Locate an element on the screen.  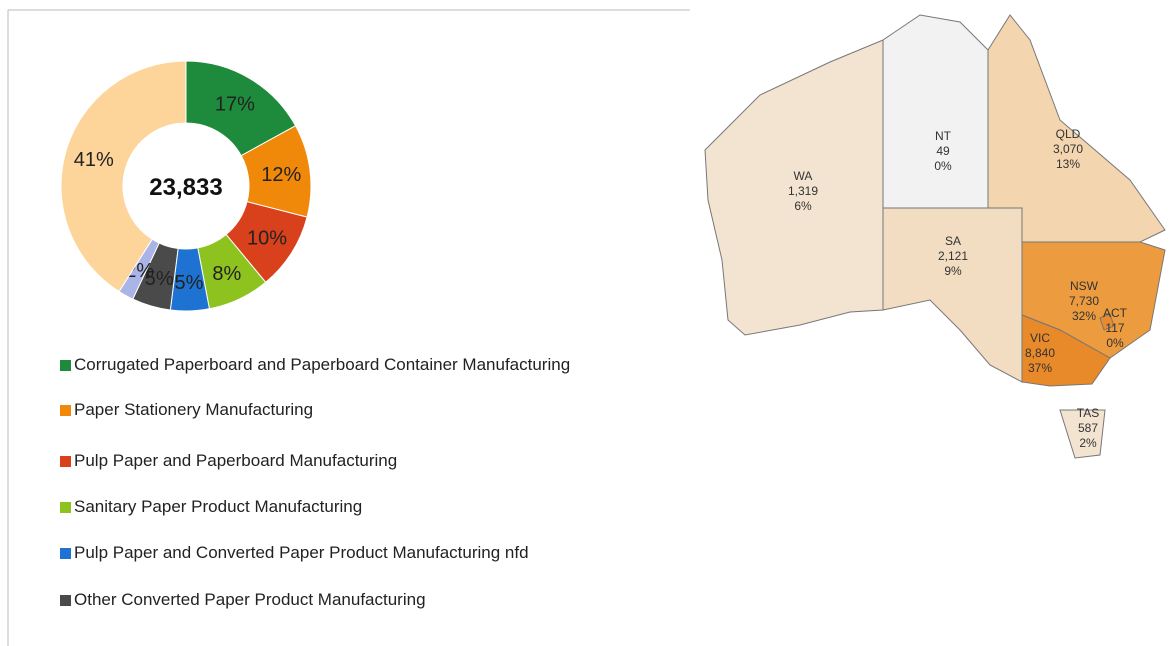
legend-item: Paper Stationery Manufacturing is located at coordinates (327, 410).